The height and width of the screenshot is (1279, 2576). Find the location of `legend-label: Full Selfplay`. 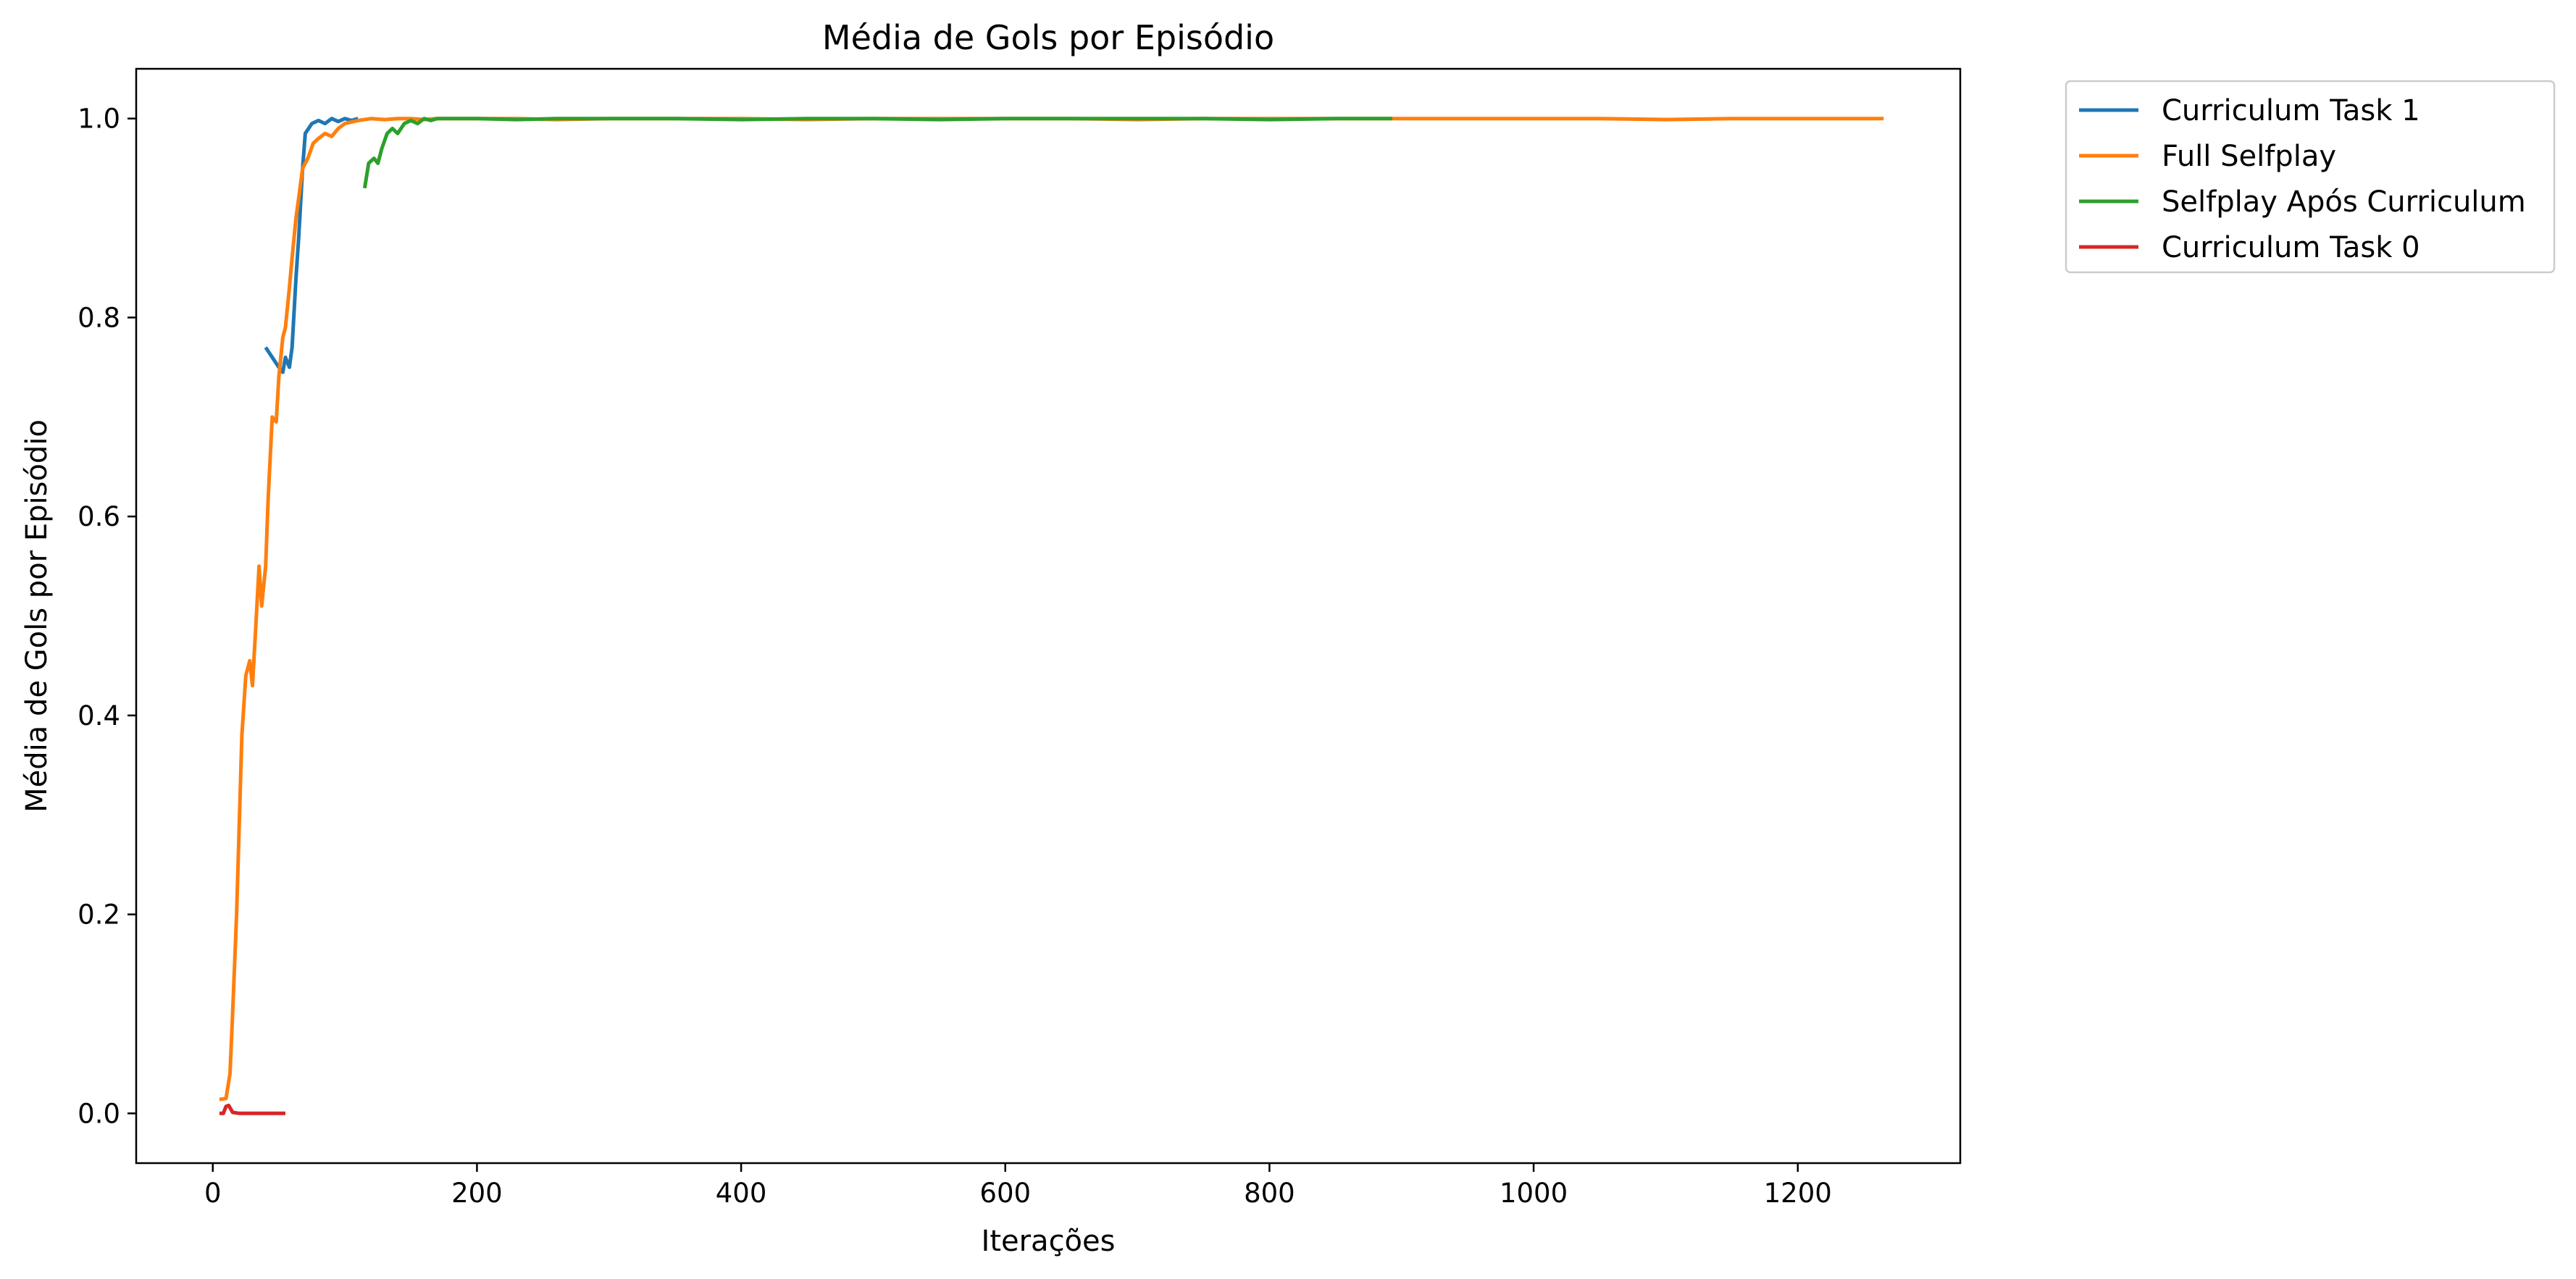

legend-label: Full Selfplay is located at coordinates (2249, 156).